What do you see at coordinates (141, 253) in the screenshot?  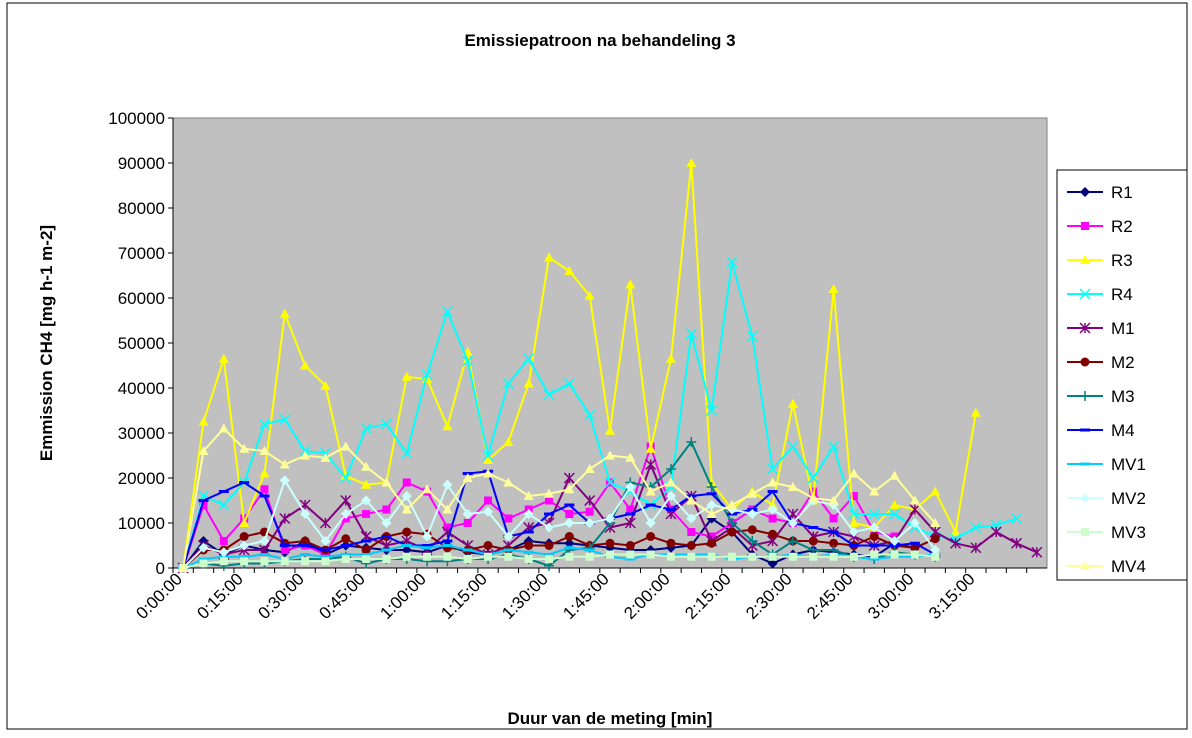 I see `y-tick-label: 70000` at bounding box center [141, 253].